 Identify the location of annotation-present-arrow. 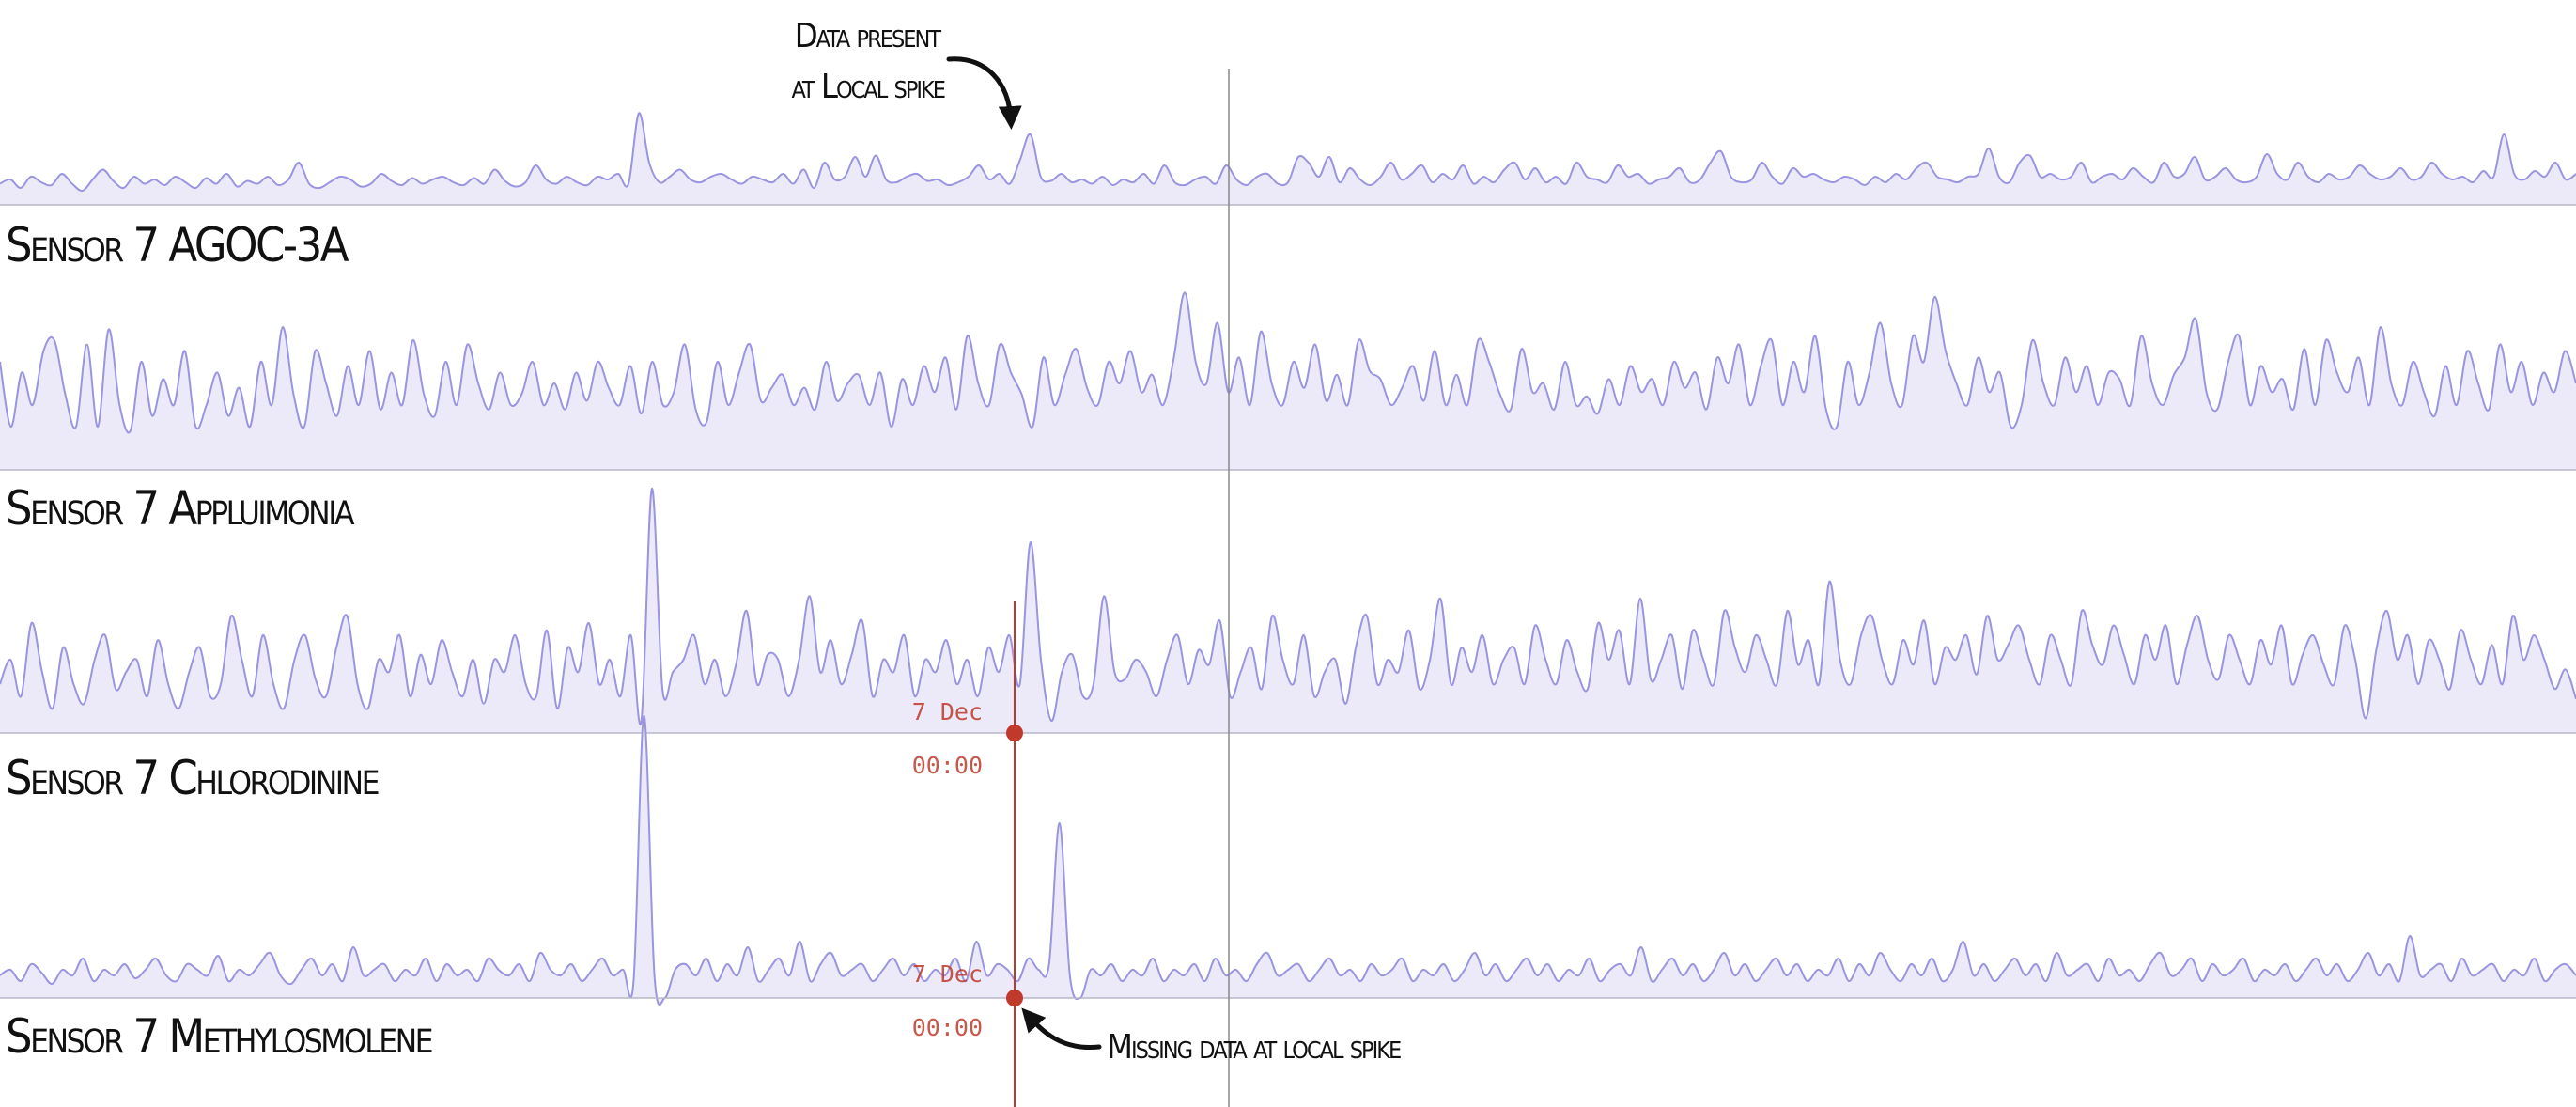
(984, 93).